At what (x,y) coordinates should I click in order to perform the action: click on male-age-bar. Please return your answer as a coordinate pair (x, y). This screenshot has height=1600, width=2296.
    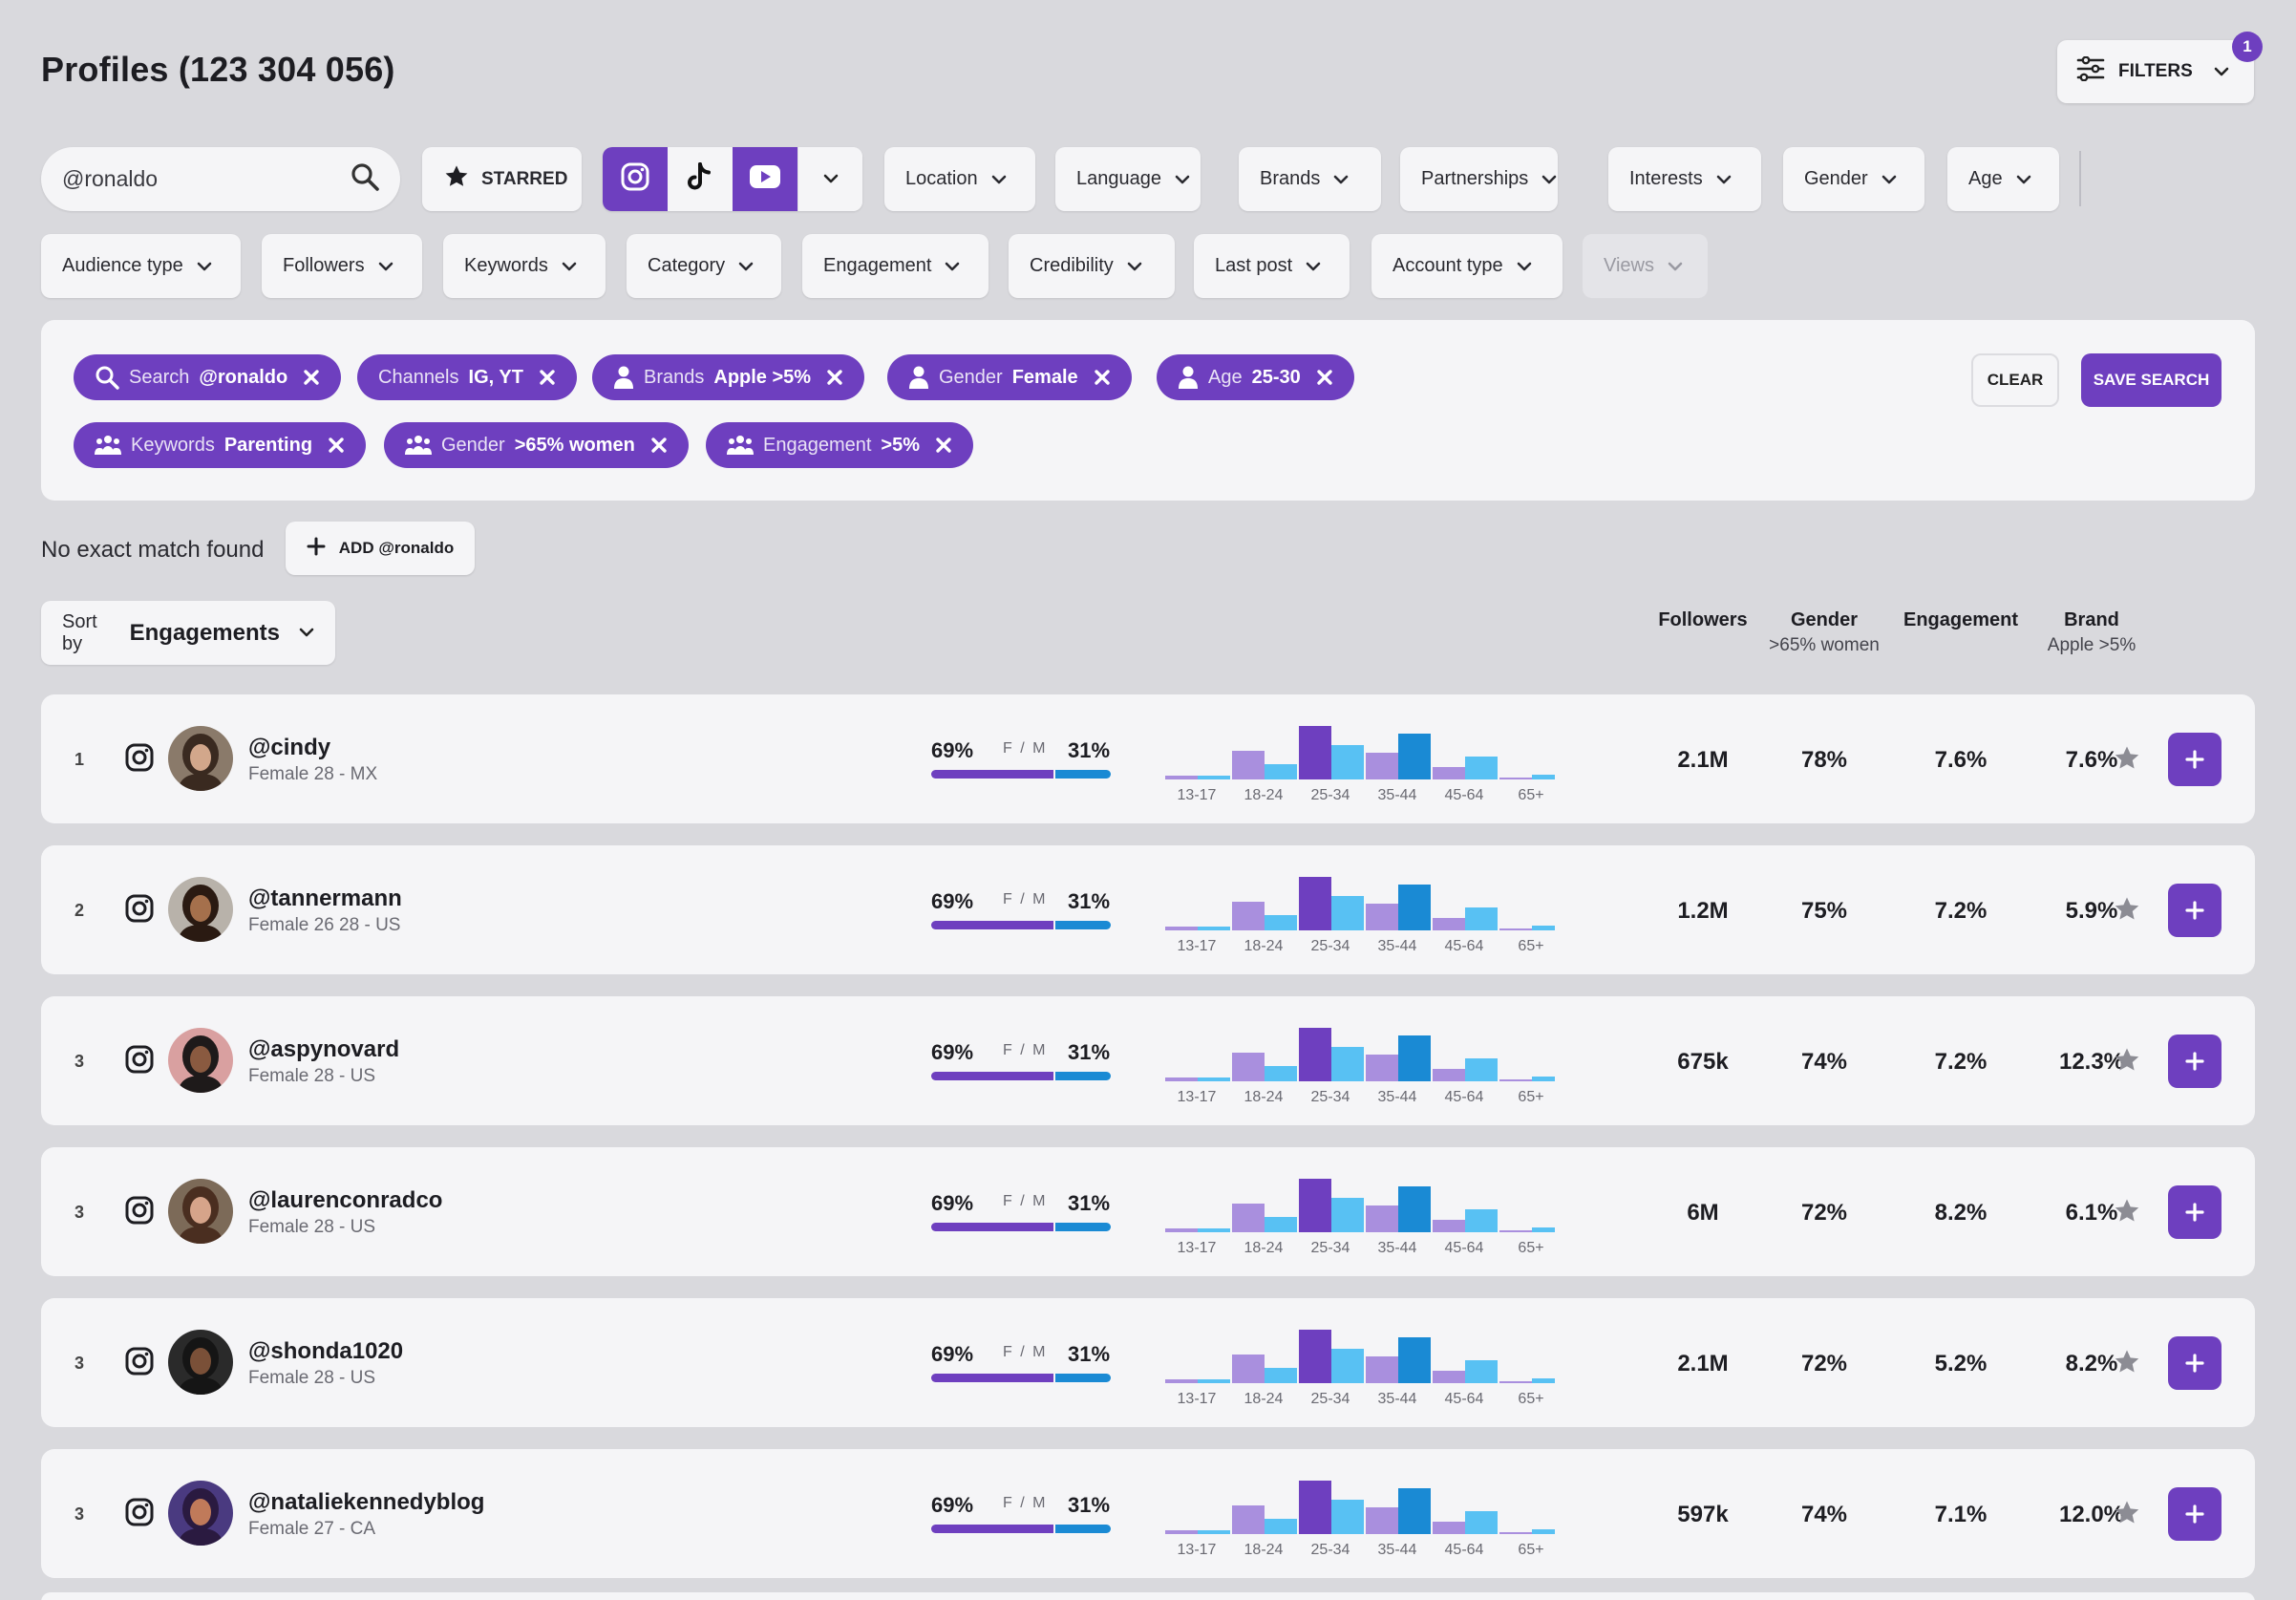
    Looking at the image, I should click on (1347, 1517).